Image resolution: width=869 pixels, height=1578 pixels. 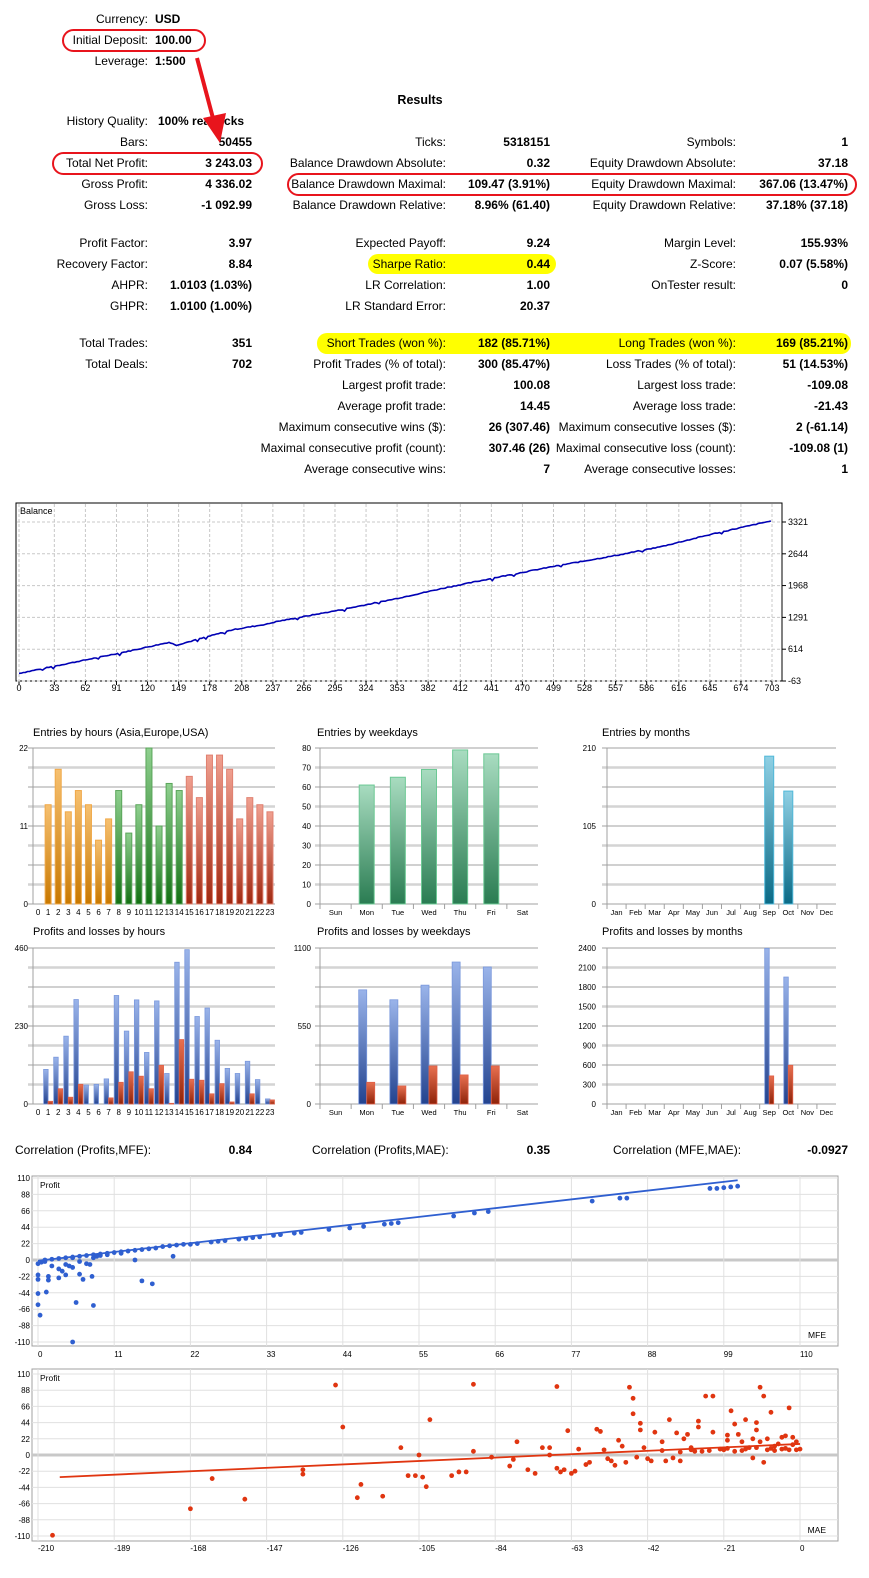 I want to click on x-tick-label: 11, so click(x=149, y=1112).